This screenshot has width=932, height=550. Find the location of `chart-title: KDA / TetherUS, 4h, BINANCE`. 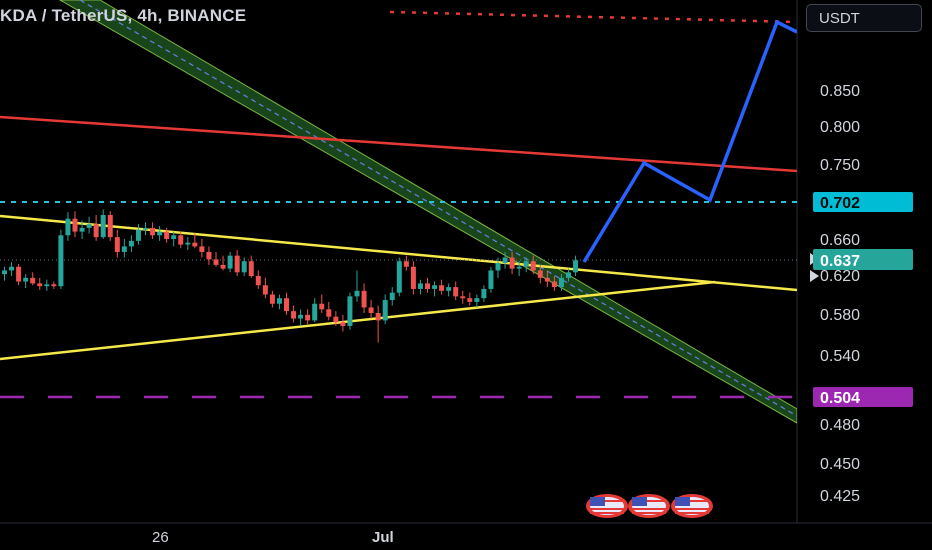

chart-title: KDA / TetherUS, 4h, BINANCE is located at coordinates (123, 15).